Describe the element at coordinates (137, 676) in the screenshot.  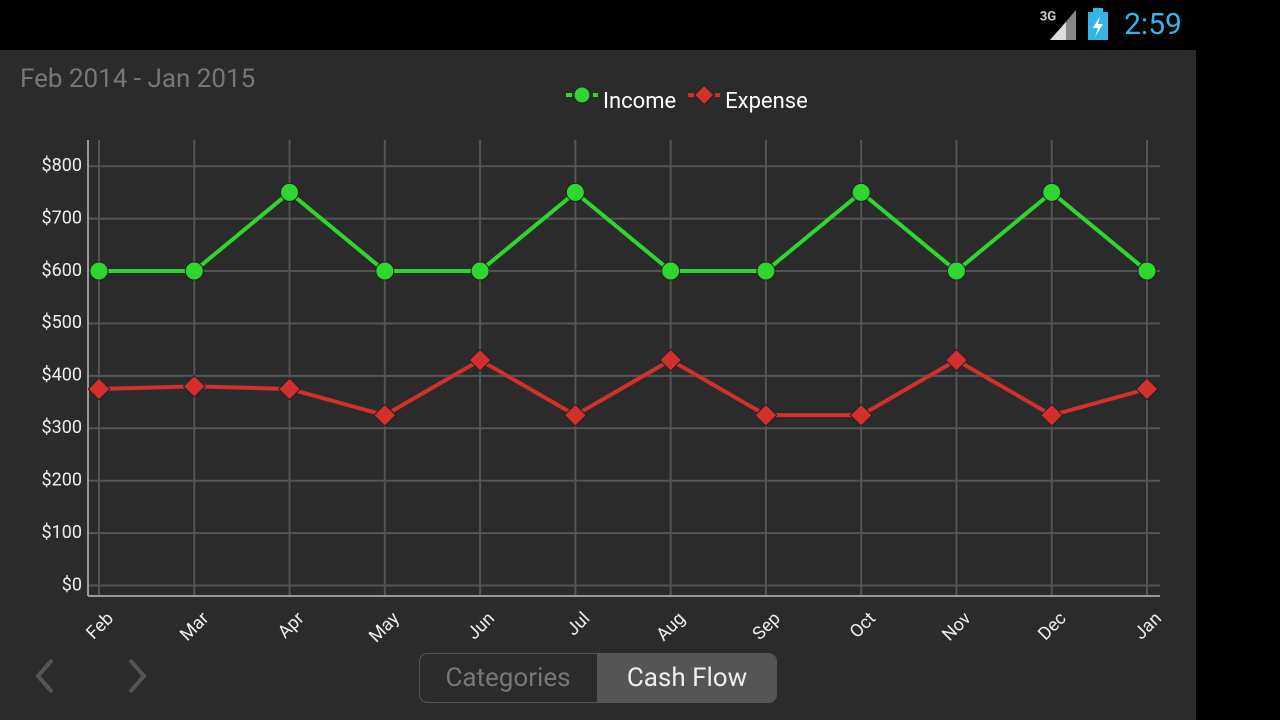
I see `next-arrow` at that location.